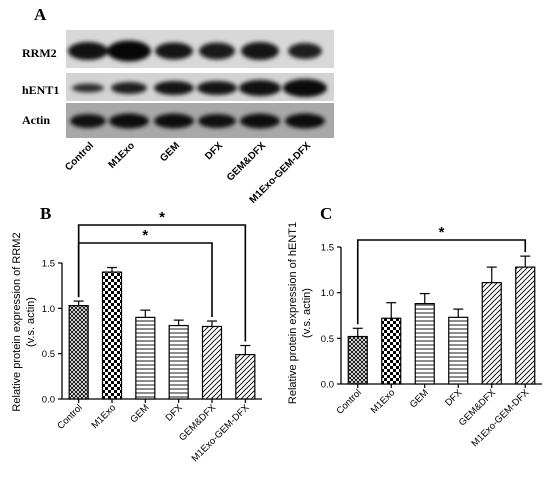 This screenshot has width=550, height=477. What do you see at coordinates (246, 161) in the screenshot?
I see `blot-lane-label-gem-dfx: GEM&DFX` at bounding box center [246, 161].